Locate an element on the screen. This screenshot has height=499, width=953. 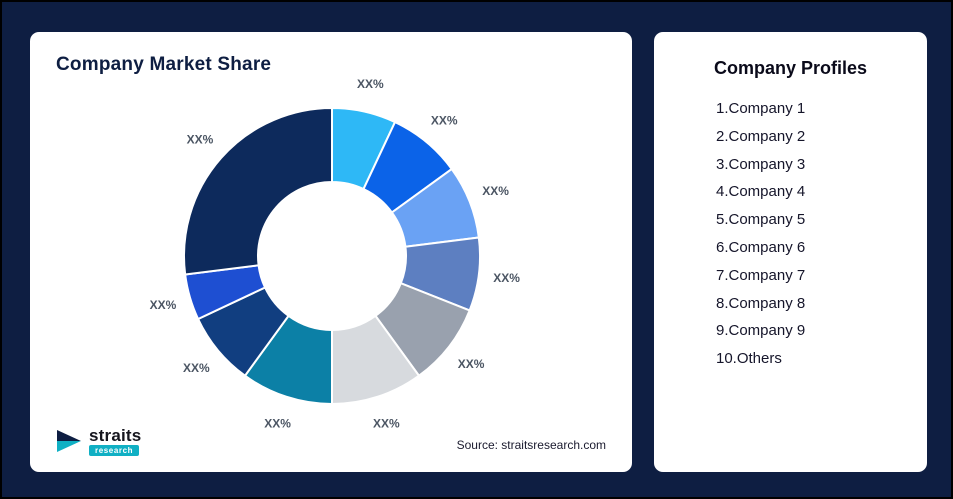
company-list-item-7: 7.Company 7 is located at coordinates (761, 275).